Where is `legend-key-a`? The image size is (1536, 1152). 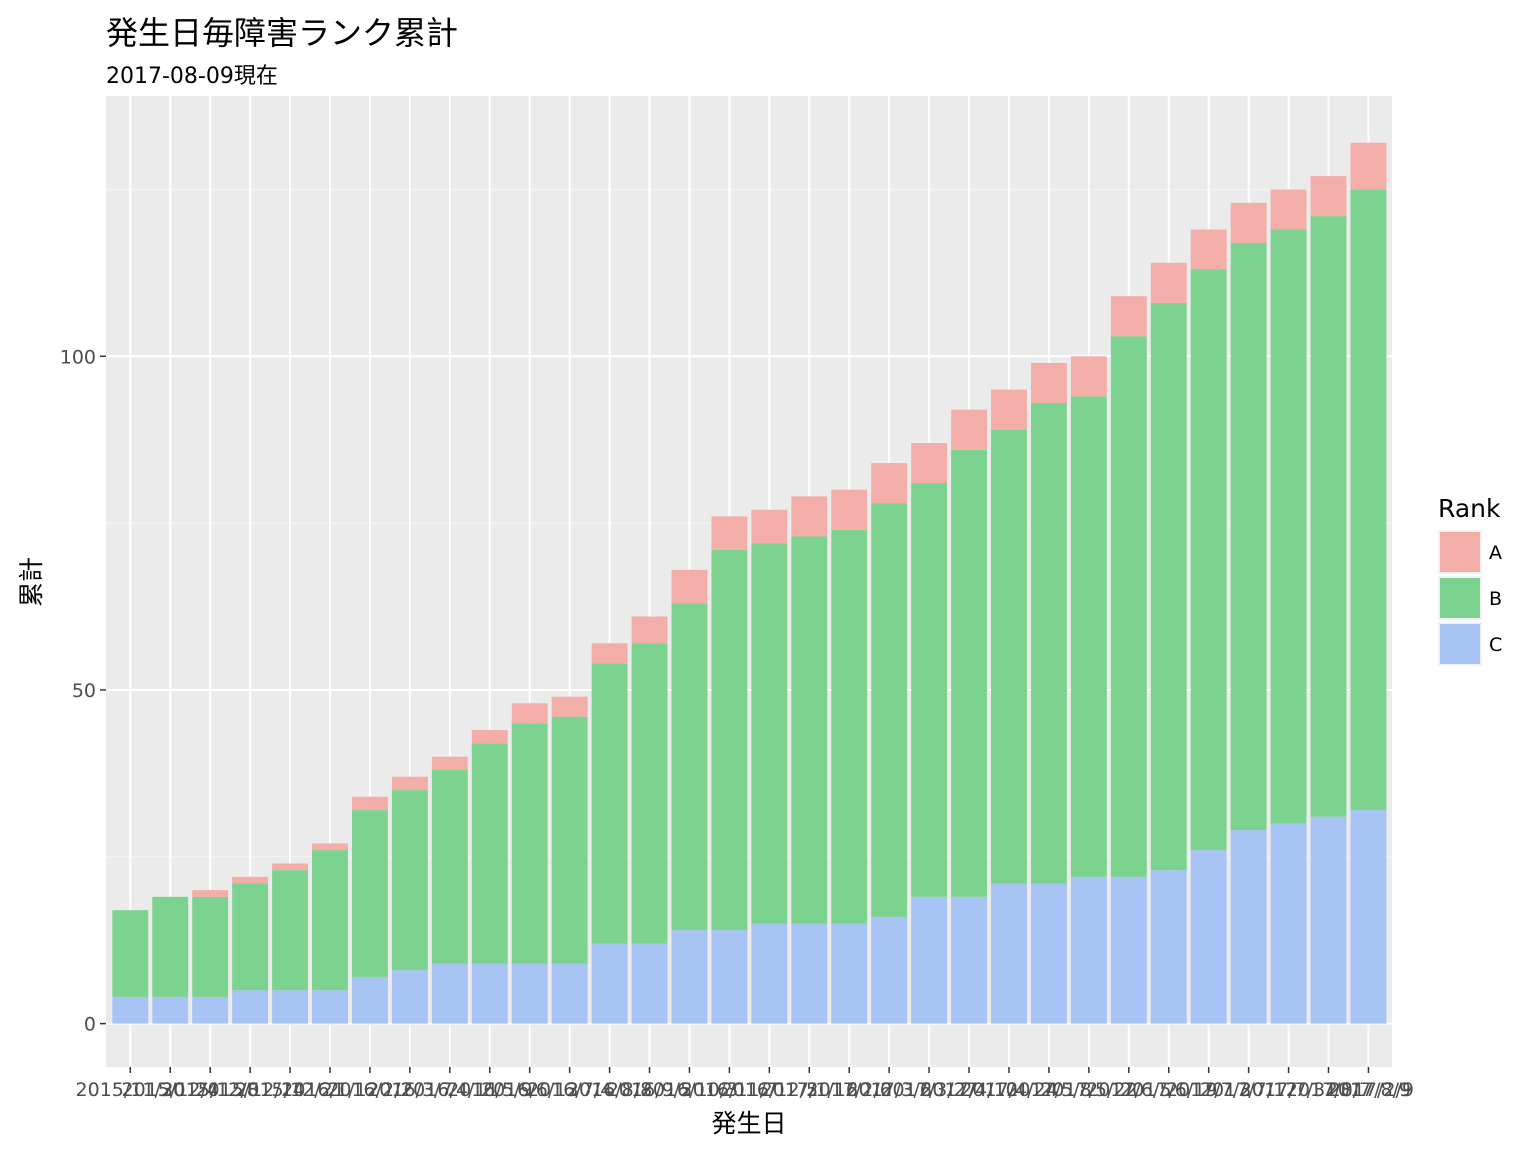
legend-key-a is located at coordinates (1460, 552).